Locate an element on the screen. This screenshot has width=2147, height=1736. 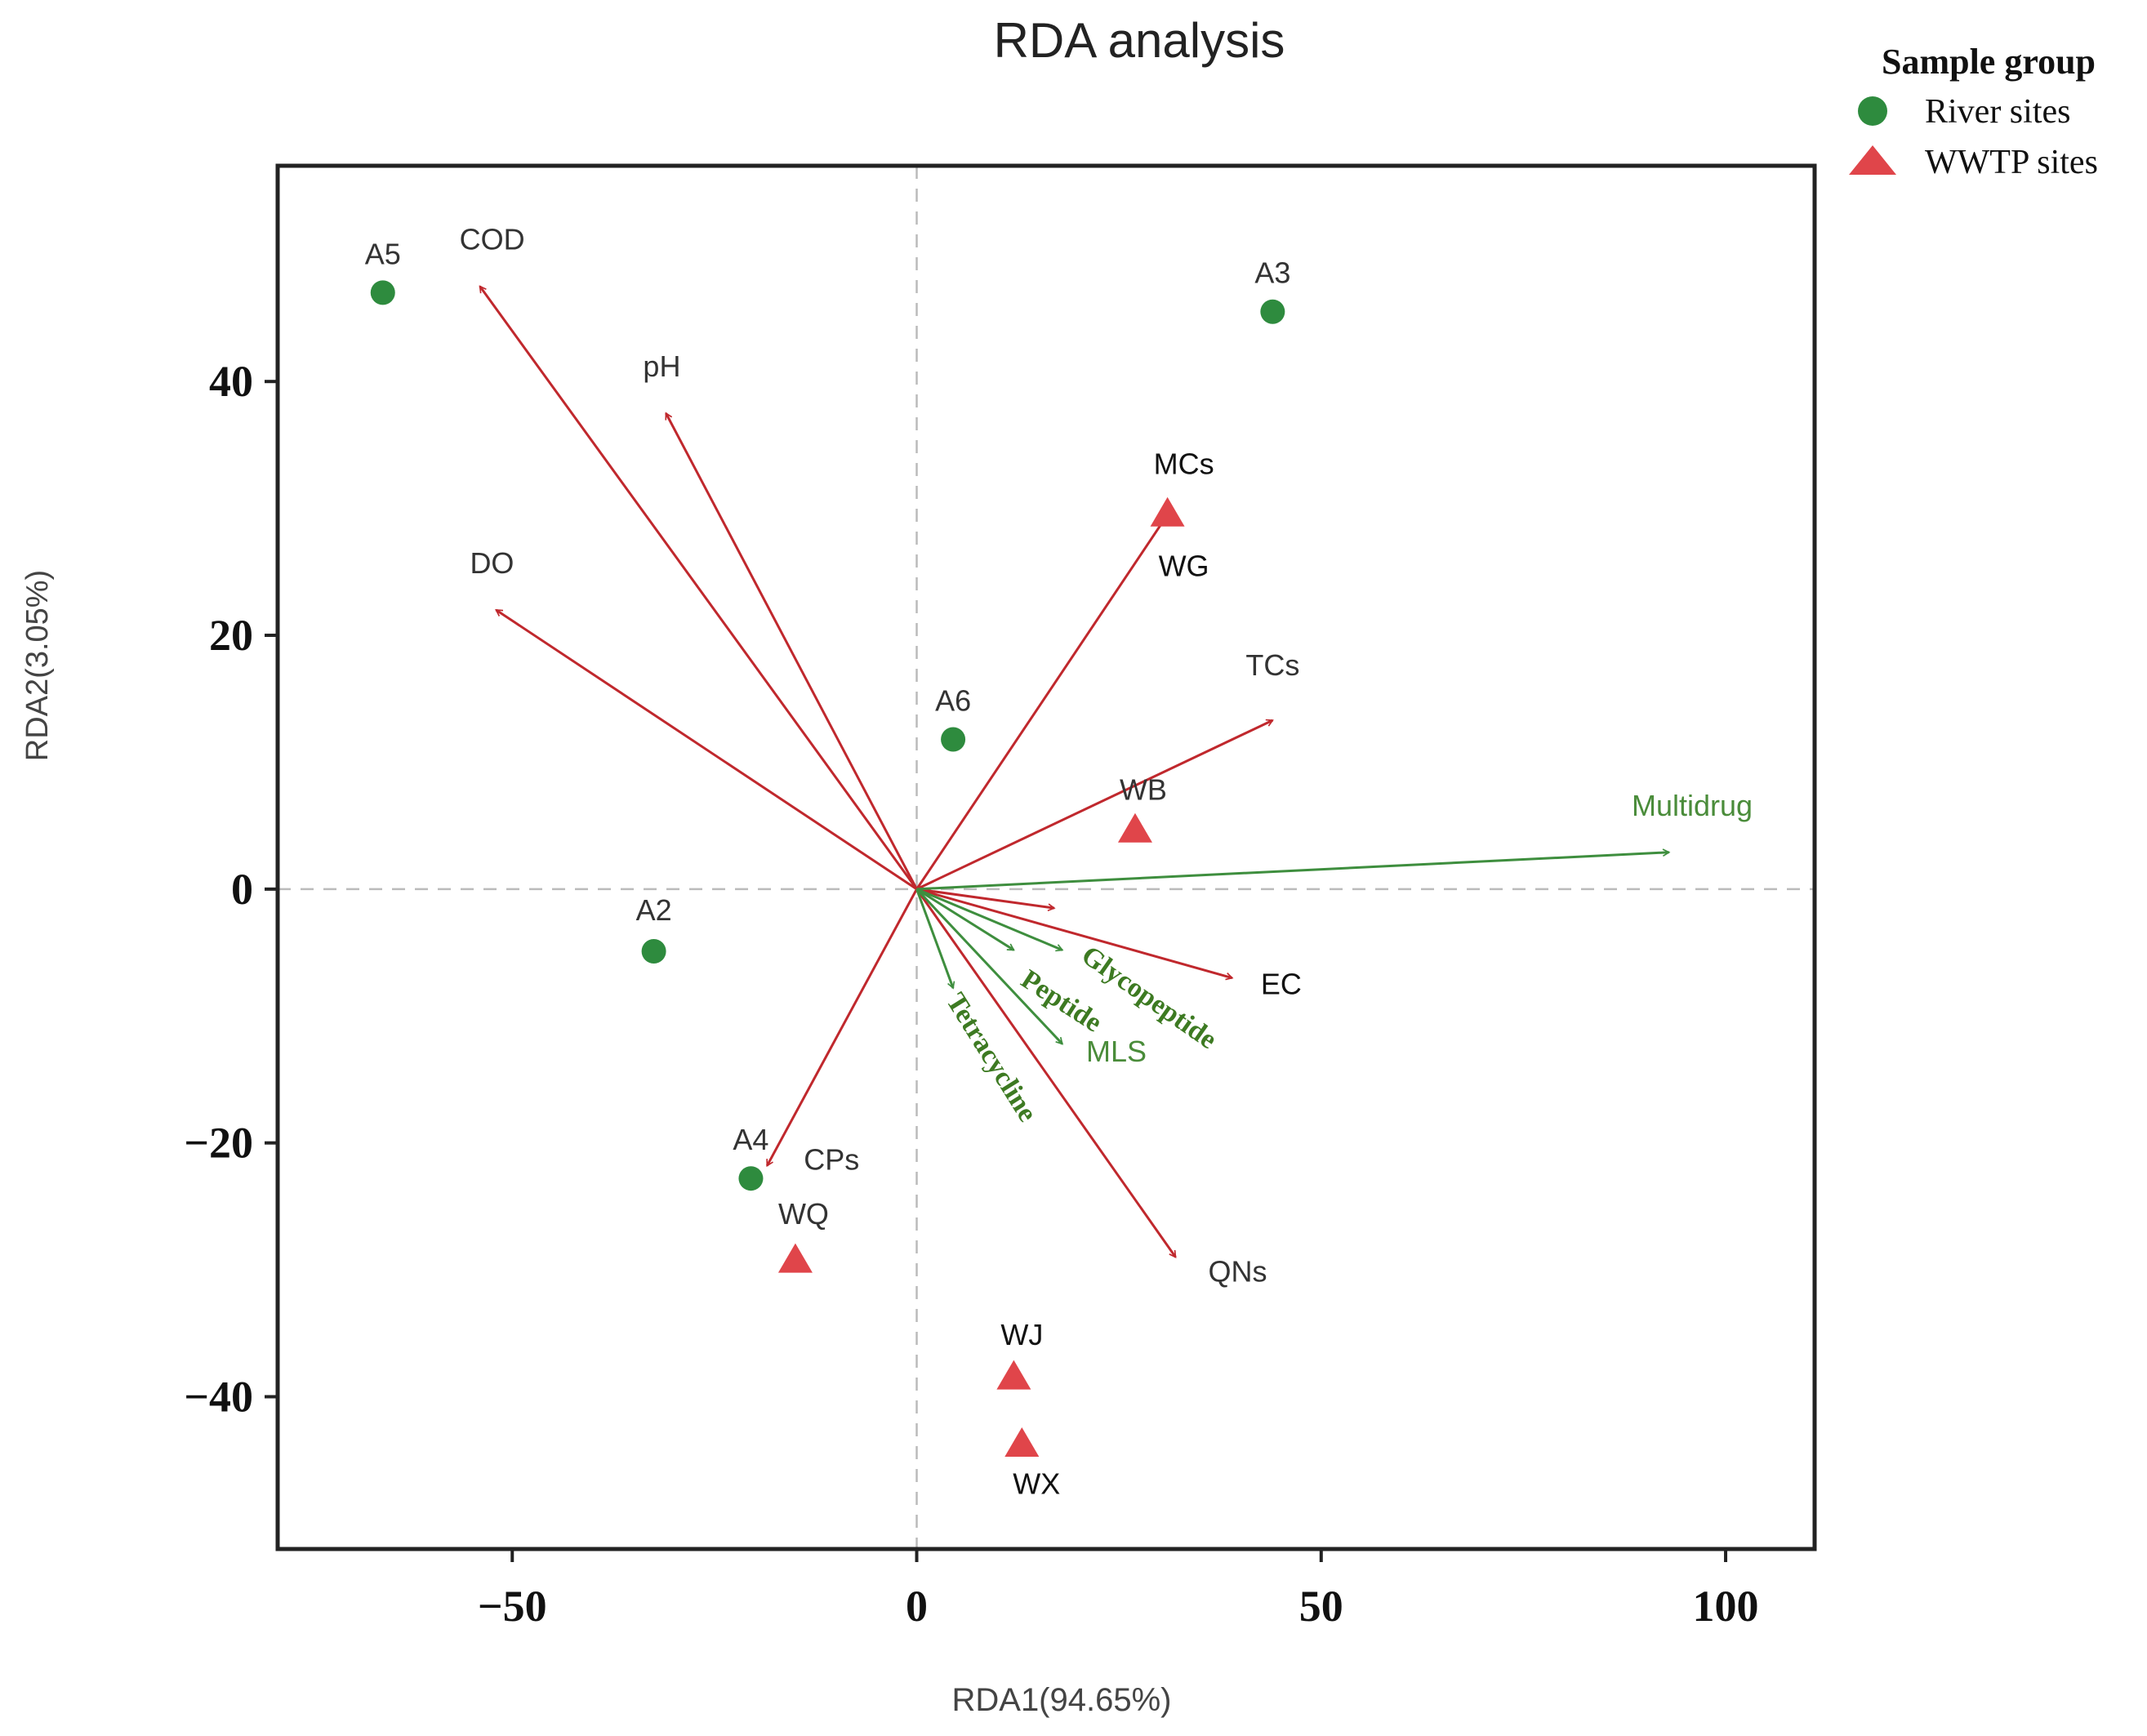
x-tick-label: 50 is located at coordinates (1321, 1607).